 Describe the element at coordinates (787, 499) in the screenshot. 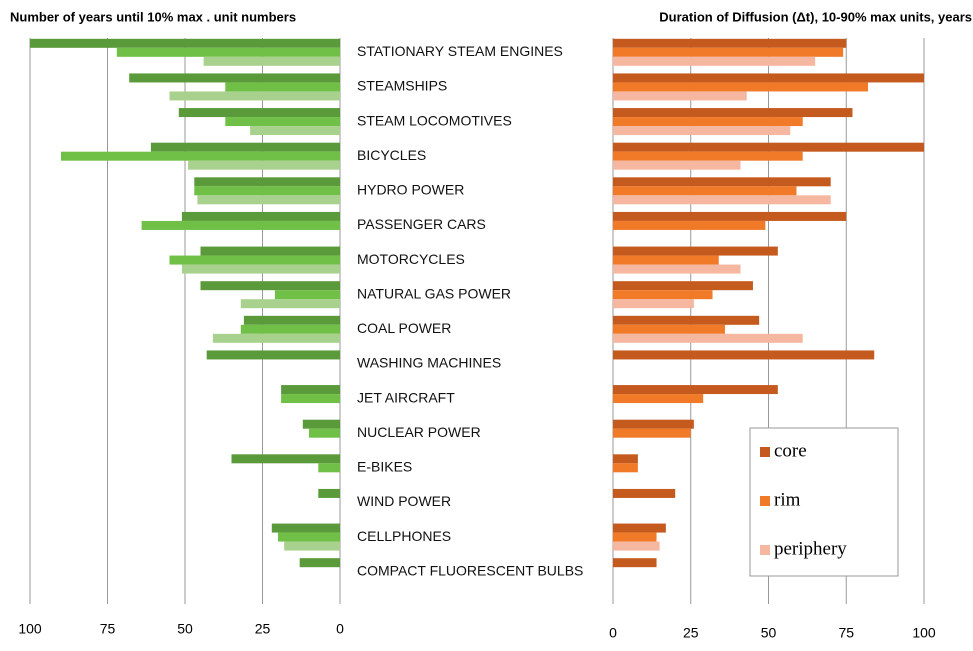

I see `legend-label: rim` at that location.